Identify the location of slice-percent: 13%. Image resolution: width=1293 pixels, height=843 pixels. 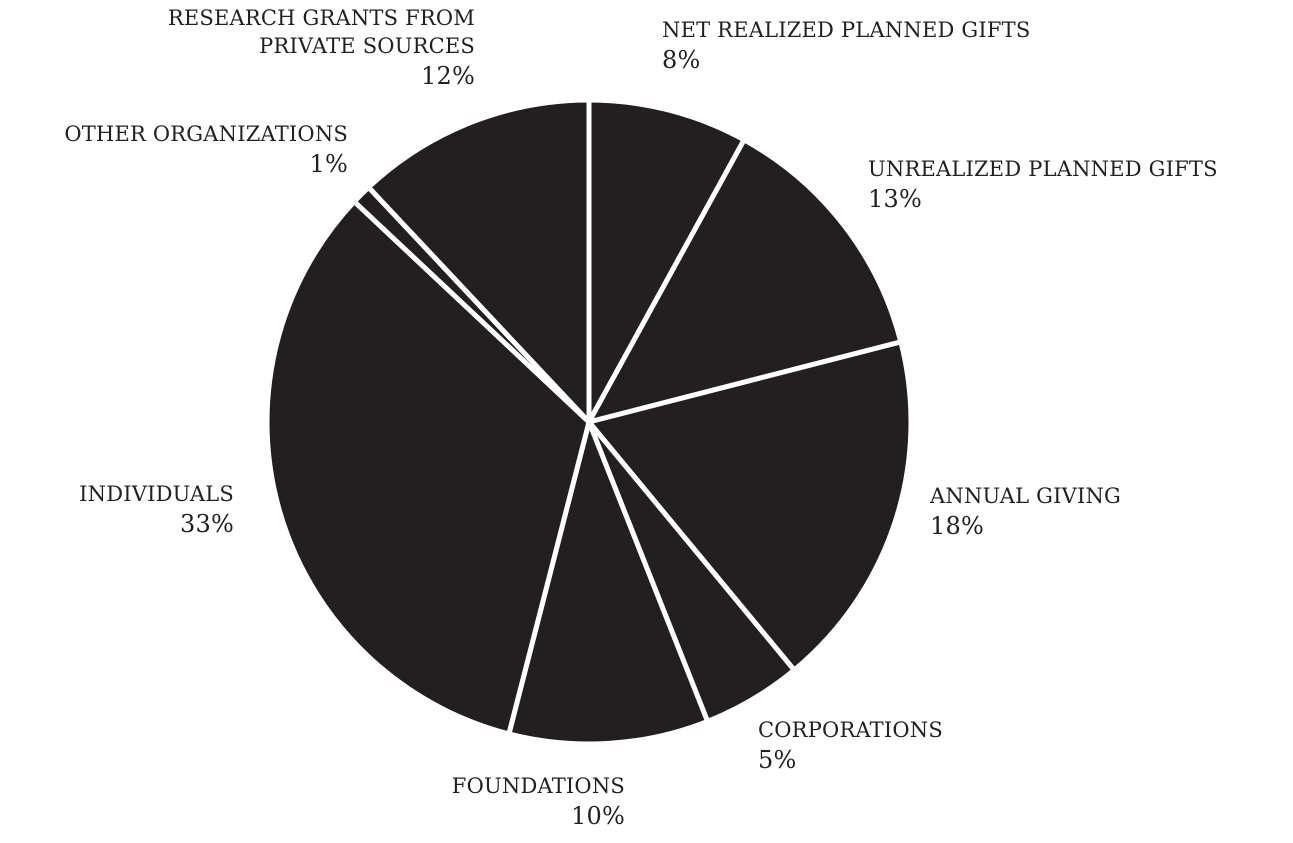
(895, 199).